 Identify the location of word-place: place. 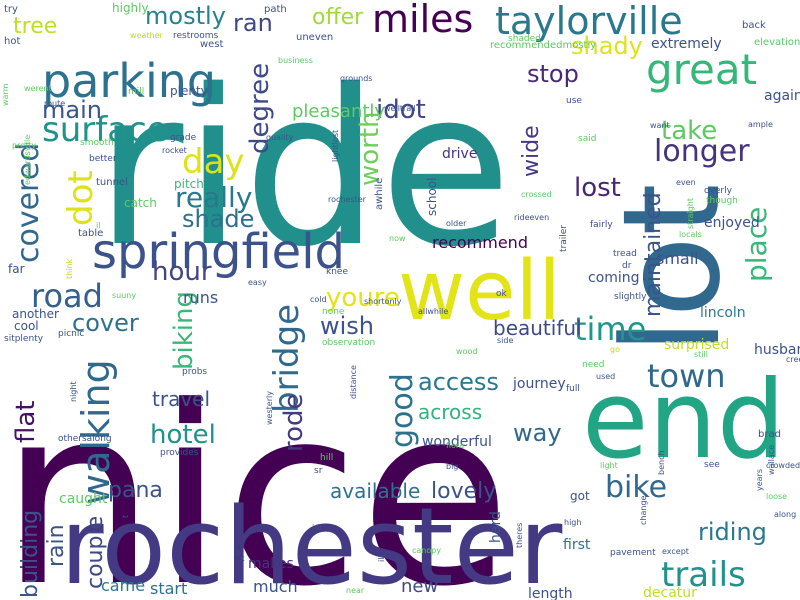
(756, 244).